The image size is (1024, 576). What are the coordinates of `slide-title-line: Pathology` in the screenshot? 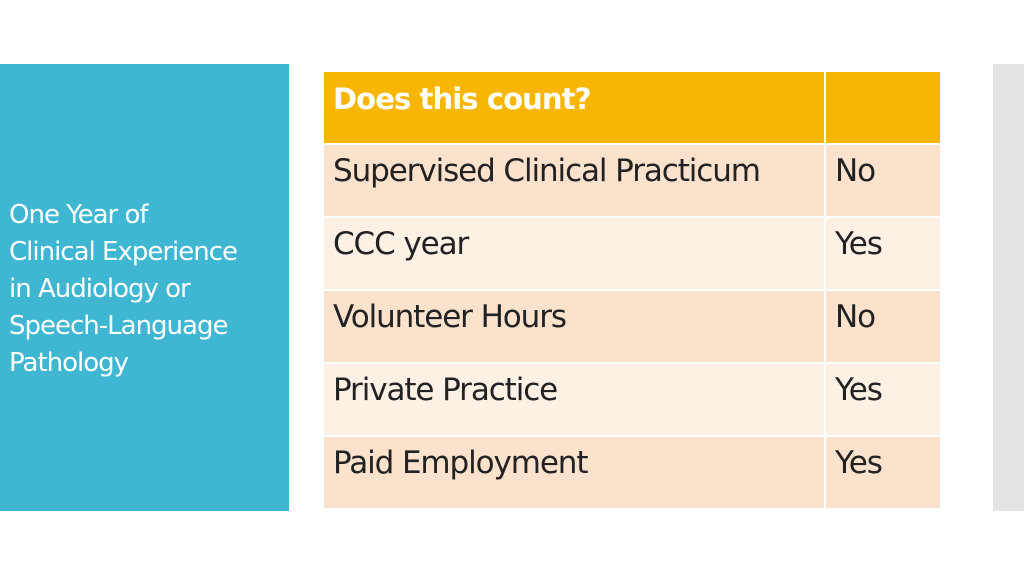 It's located at (69, 363).